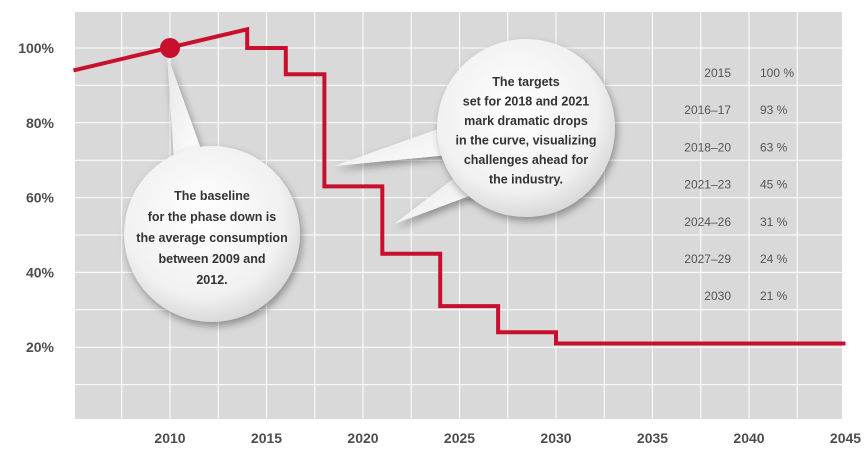 The height and width of the screenshot is (468, 867). I want to click on bubble-text-line: set for 2018 and 2021, so click(526, 102).